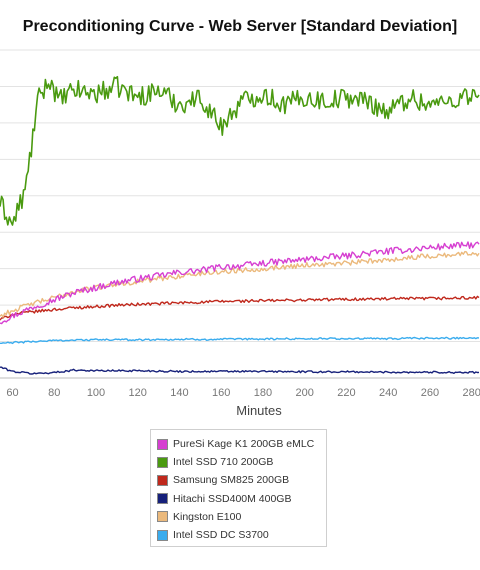 The image size is (480, 570). Describe the element at coordinates (430, 393) in the screenshot. I see `x-tick-label: 260` at that location.